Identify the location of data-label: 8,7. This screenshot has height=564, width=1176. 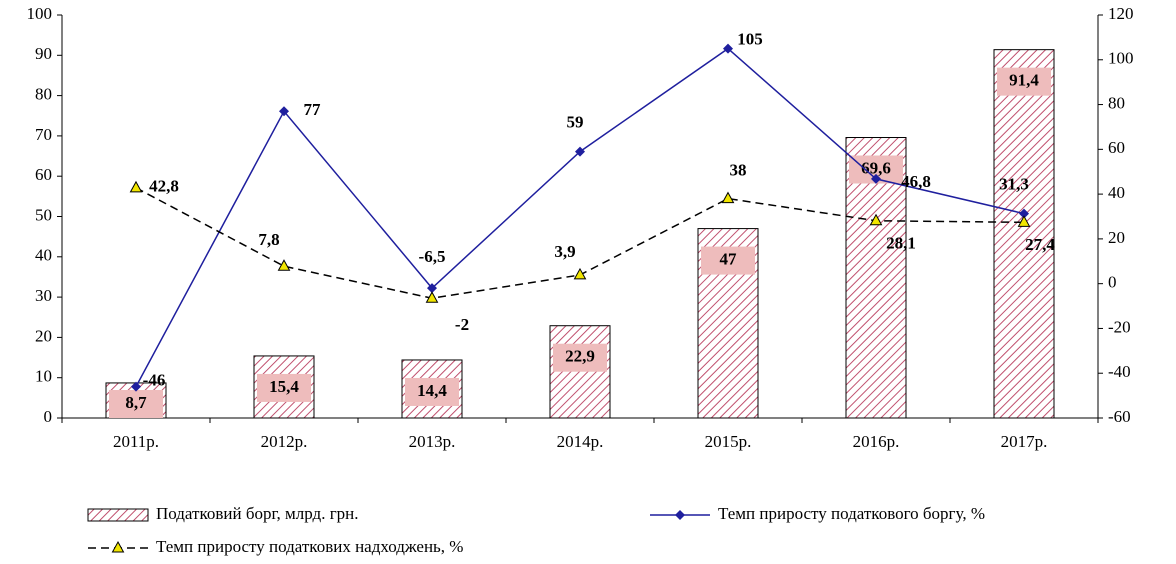
(136, 402).